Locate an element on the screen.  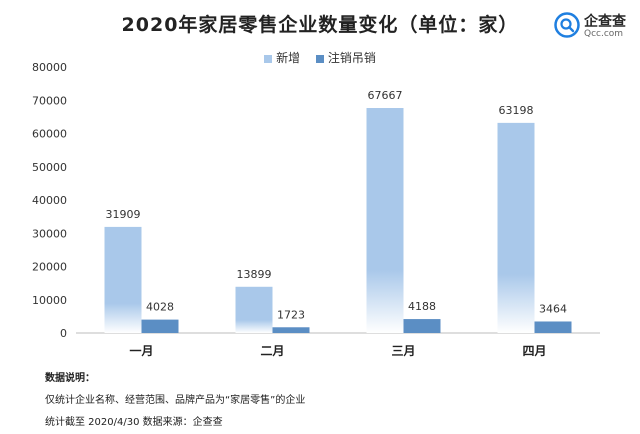
y-tick-label: 60000 is located at coordinates (49, 134).